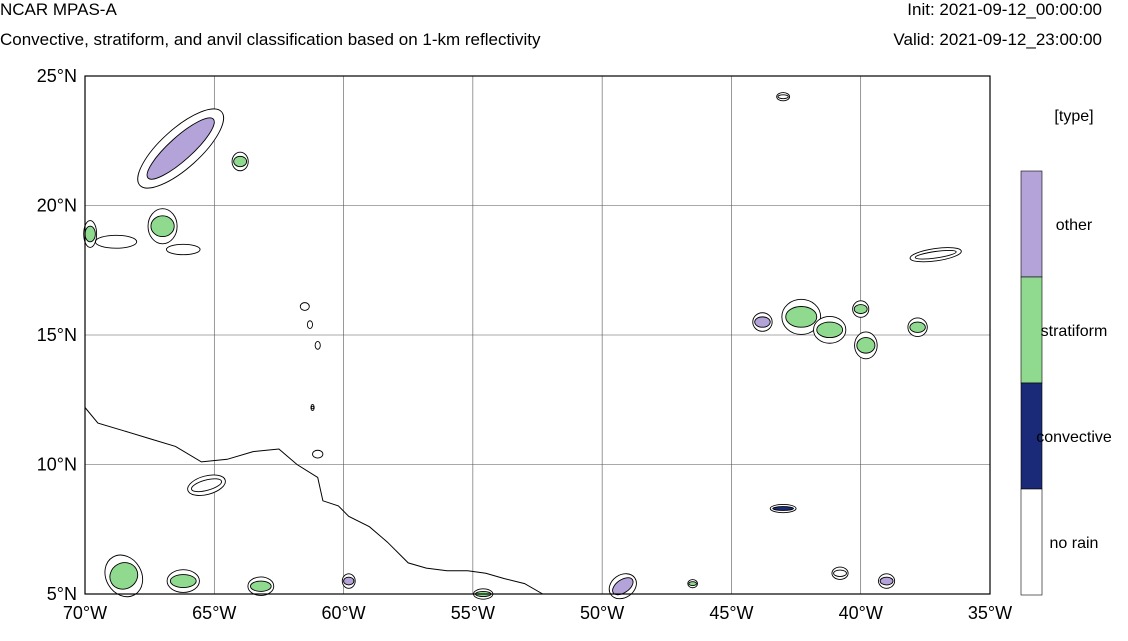 Image resolution: width=1128 pixels, height=641 pixels. What do you see at coordinates (343, 613) in the screenshot?
I see `lon-tick-label: 60°W` at bounding box center [343, 613].